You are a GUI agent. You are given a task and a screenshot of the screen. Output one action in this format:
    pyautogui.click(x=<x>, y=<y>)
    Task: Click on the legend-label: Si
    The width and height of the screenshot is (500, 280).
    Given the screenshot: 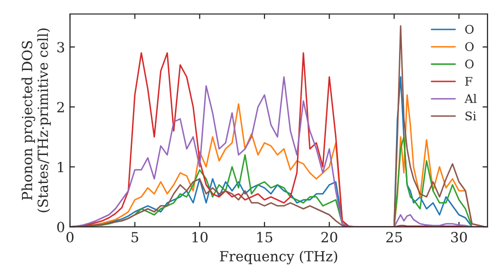 What is the action you would take?
    pyautogui.click(x=471, y=115)
    